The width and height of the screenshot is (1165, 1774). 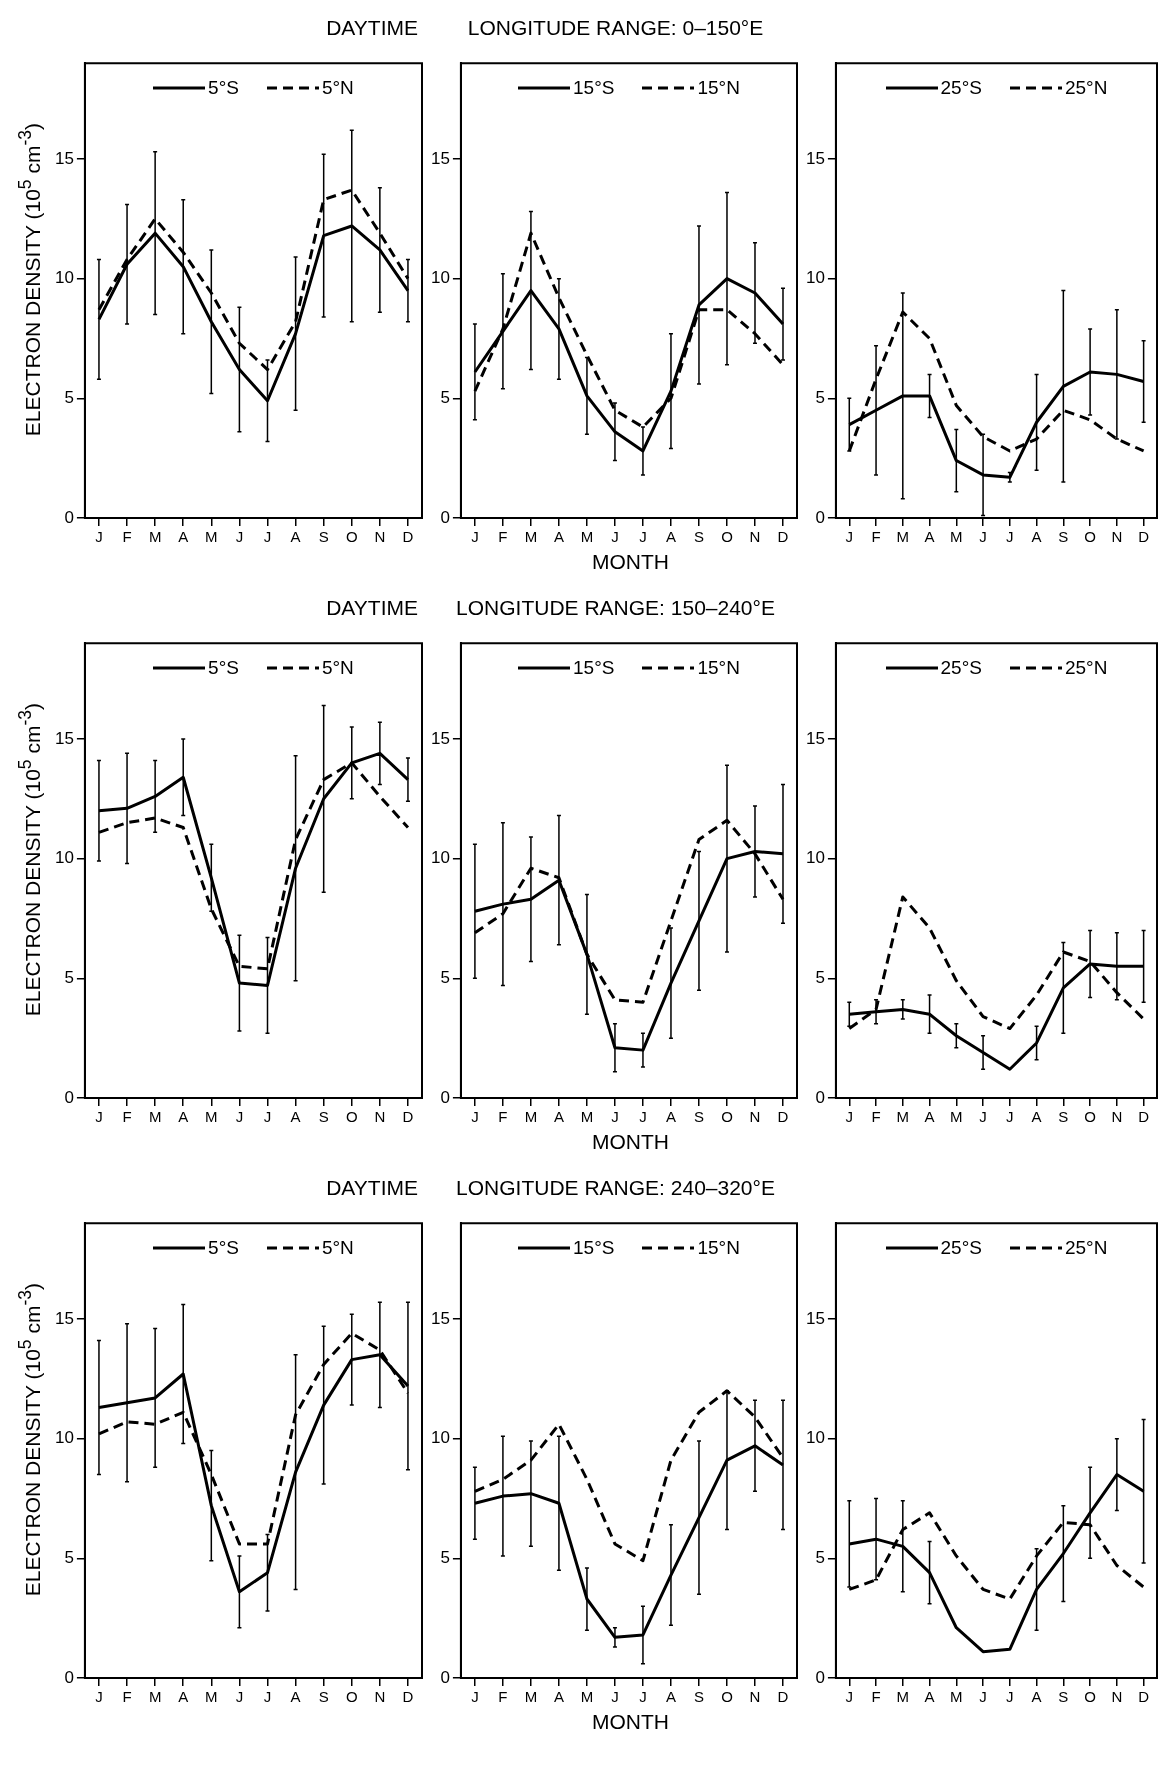 I want to click on legend-label: 15°N, so click(x=718, y=88).